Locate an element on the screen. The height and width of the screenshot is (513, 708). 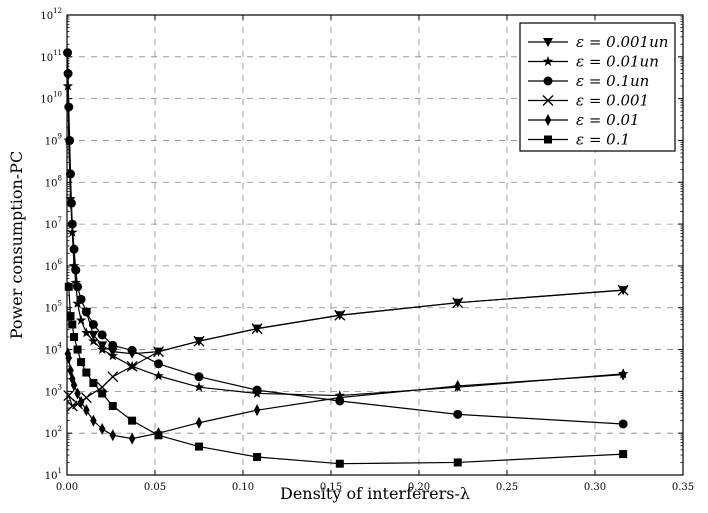
legend-item: ε = 0.001 is located at coordinates (588, 101).